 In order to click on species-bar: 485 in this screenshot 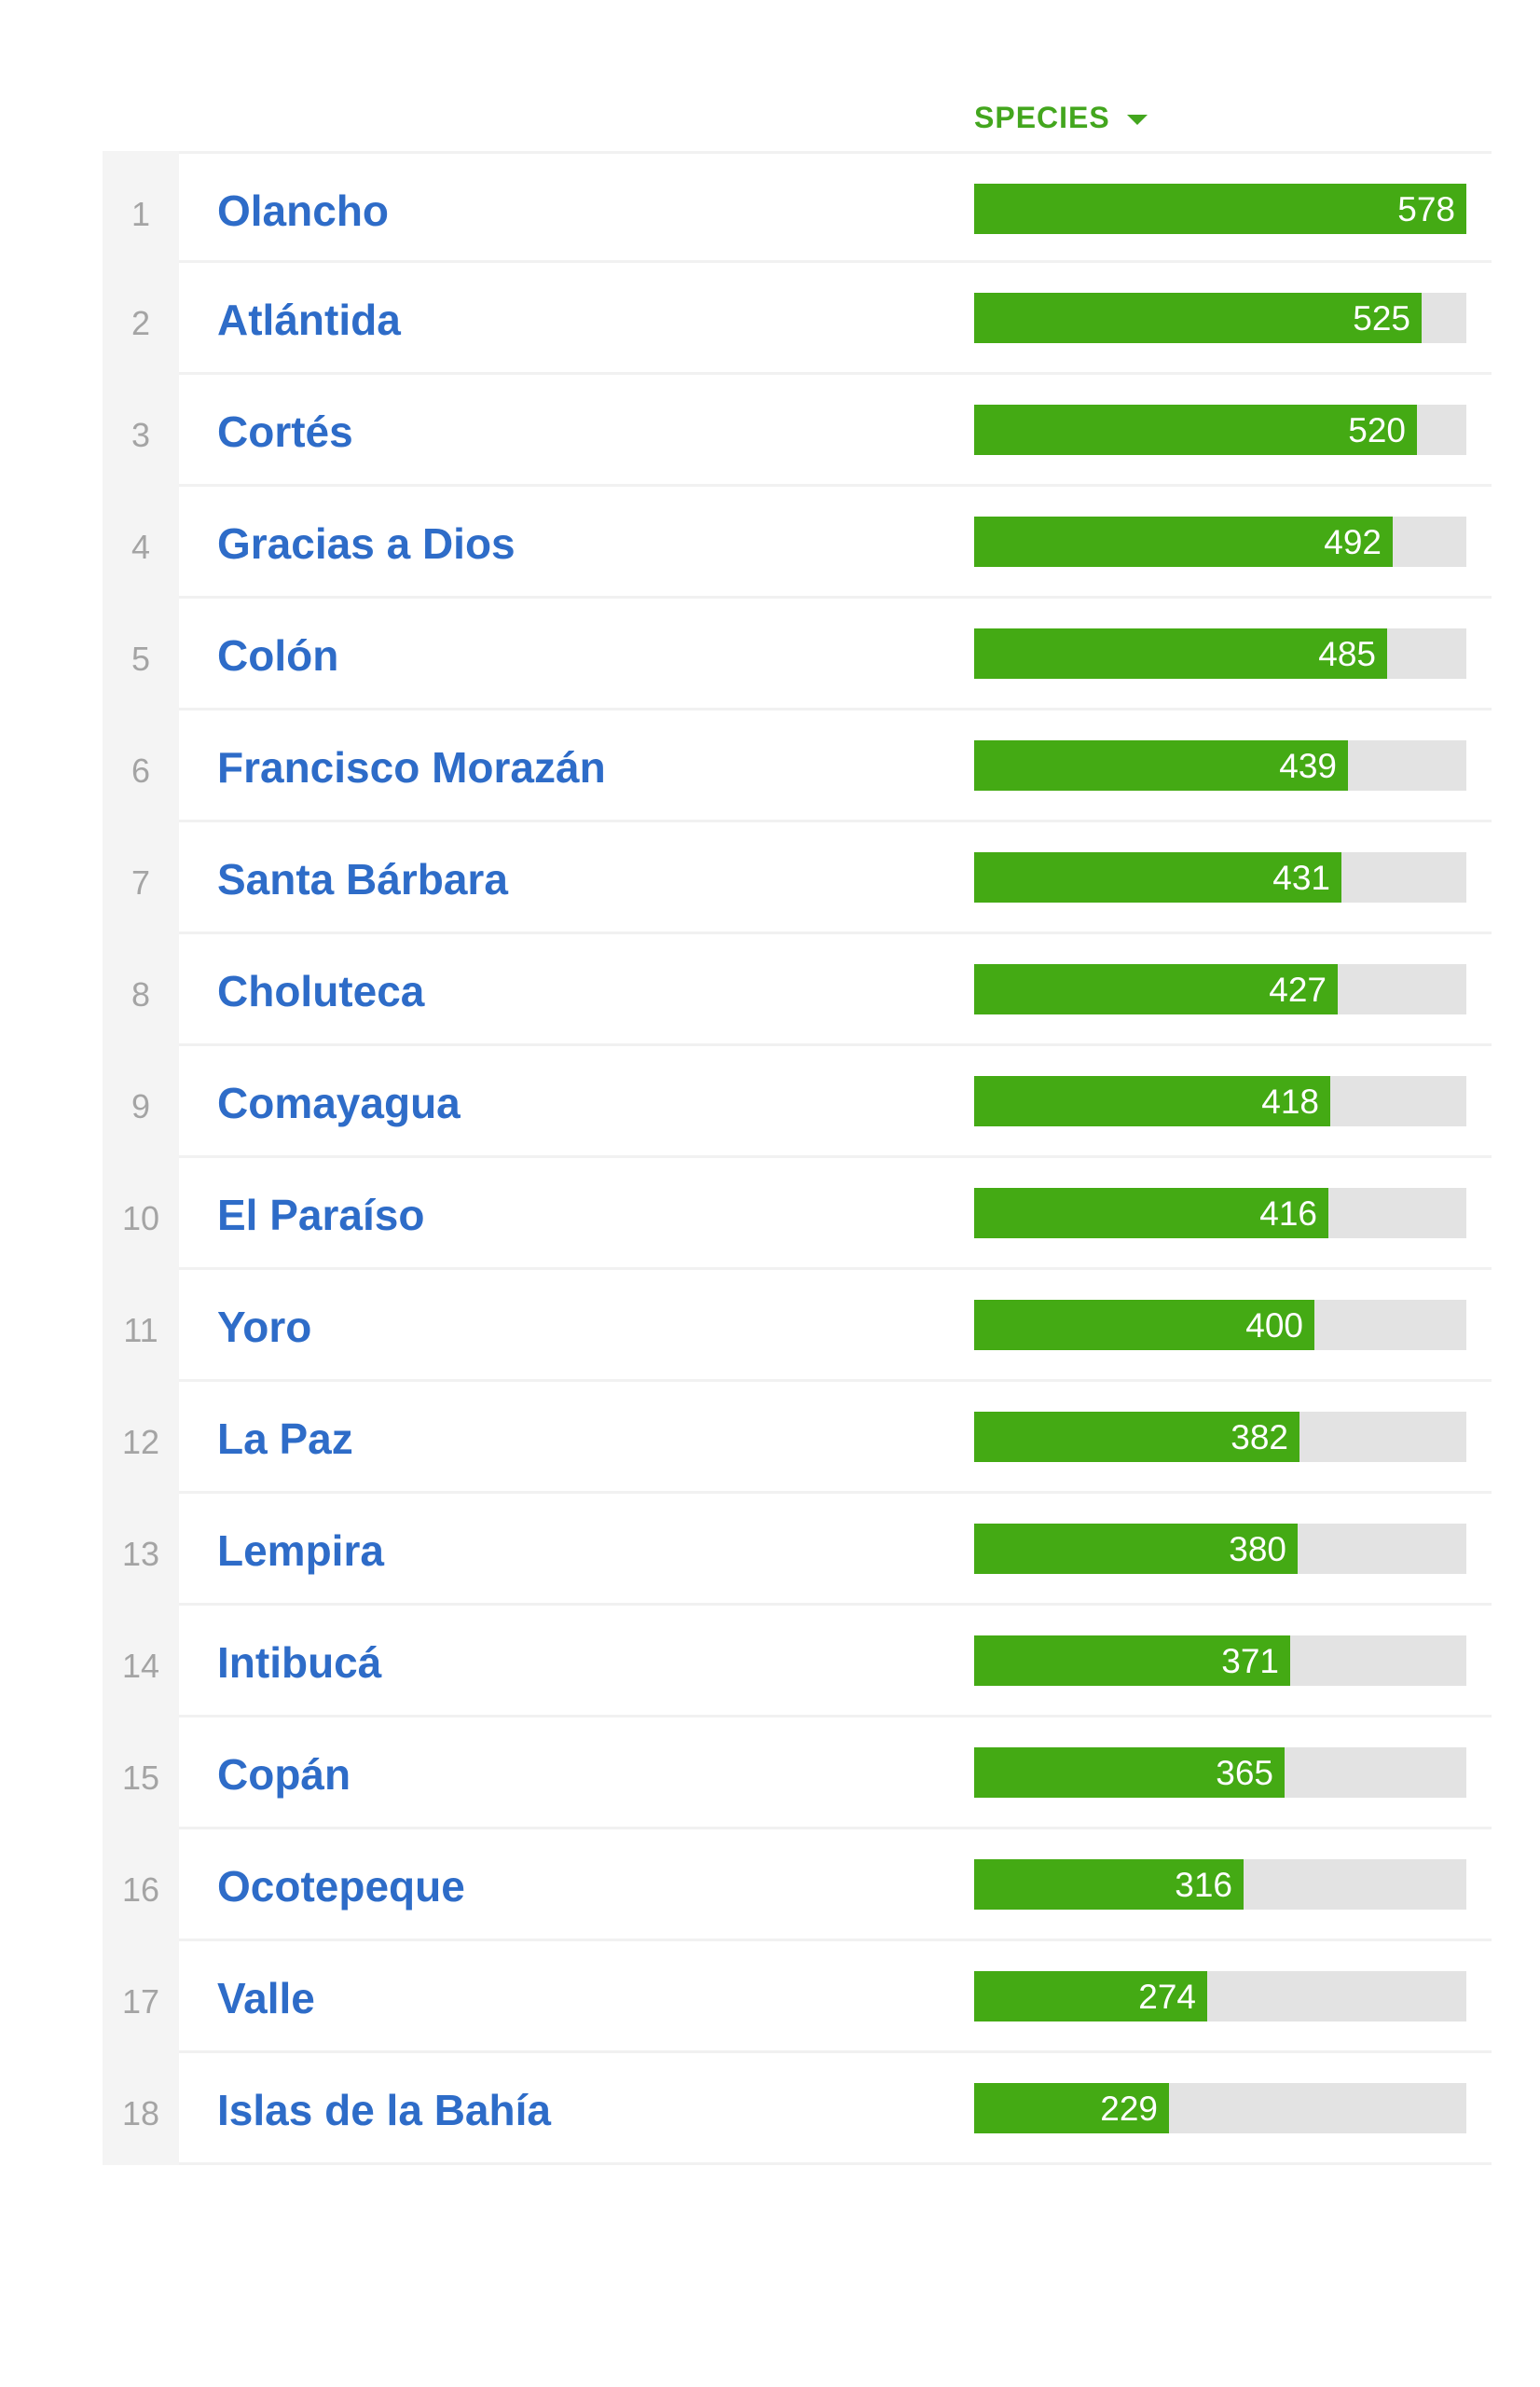, I will do `click(1180, 653)`.